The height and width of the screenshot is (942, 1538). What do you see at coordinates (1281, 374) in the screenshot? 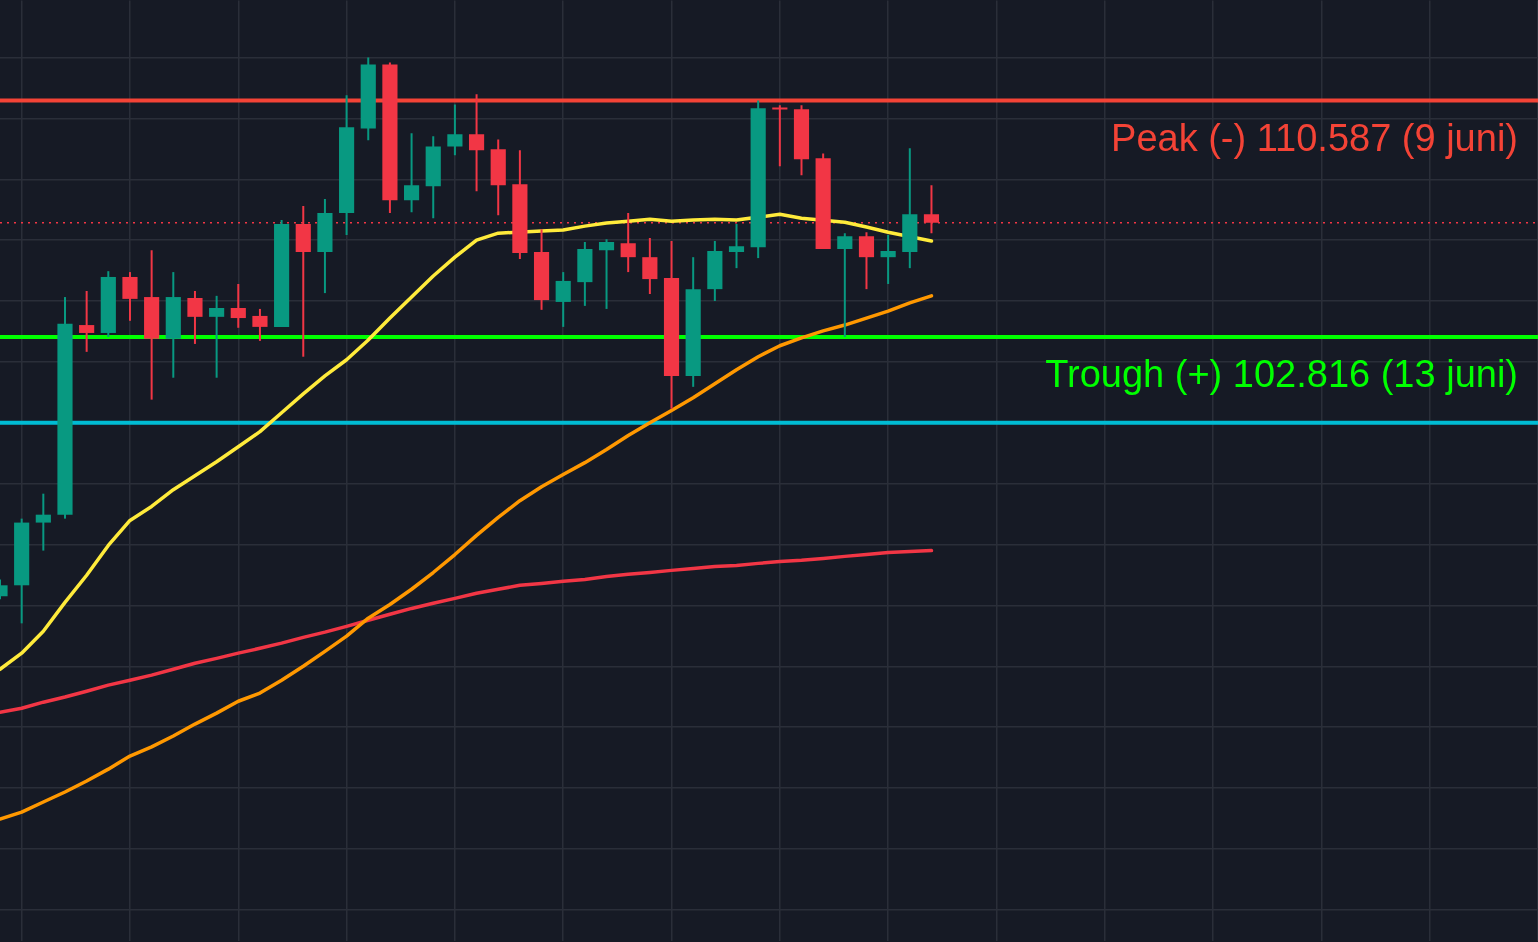
I see `ref-line-label: Trough (+) 102.816 (13 juni)` at bounding box center [1281, 374].